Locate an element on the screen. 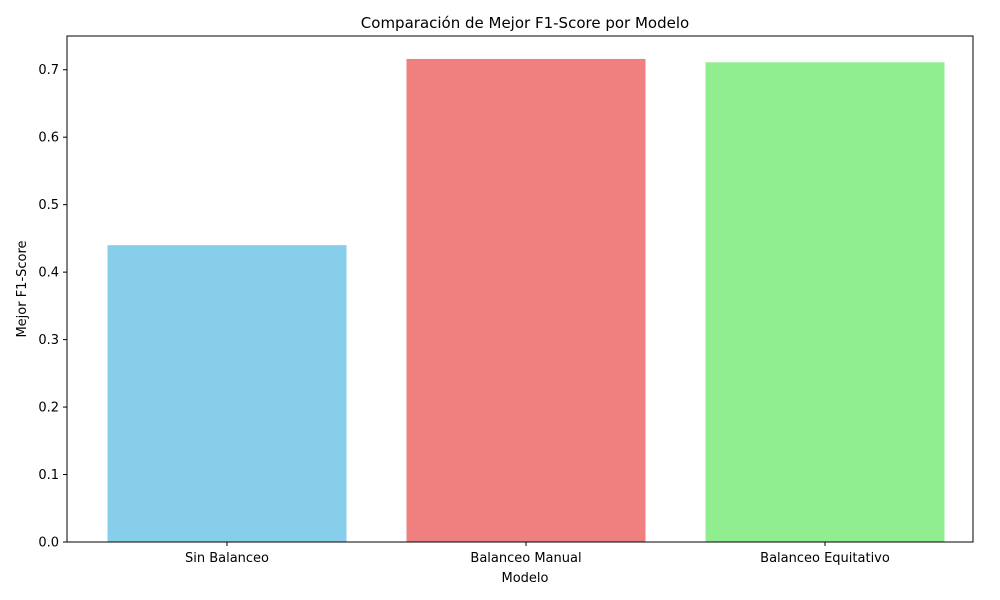 The width and height of the screenshot is (1000, 600). y-tick-label: 0.4 is located at coordinates (48, 273).